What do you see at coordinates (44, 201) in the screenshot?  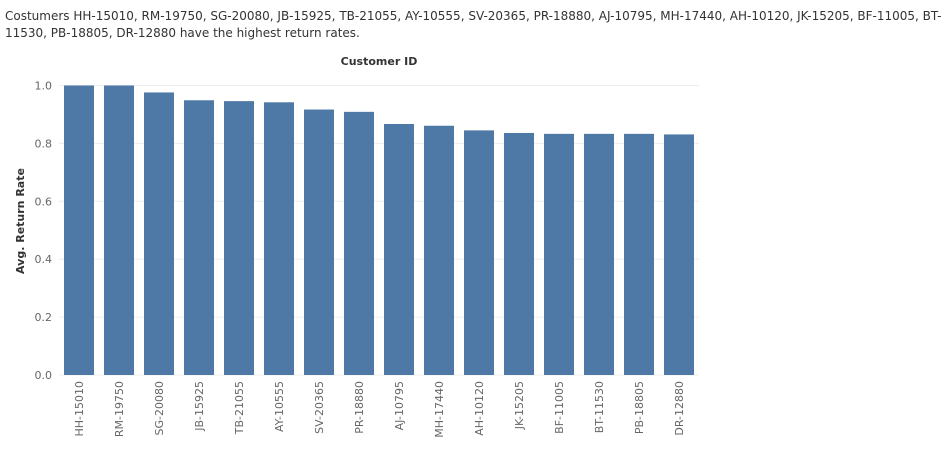 I see `y-tick-label: 0.6` at bounding box center [44, 201].